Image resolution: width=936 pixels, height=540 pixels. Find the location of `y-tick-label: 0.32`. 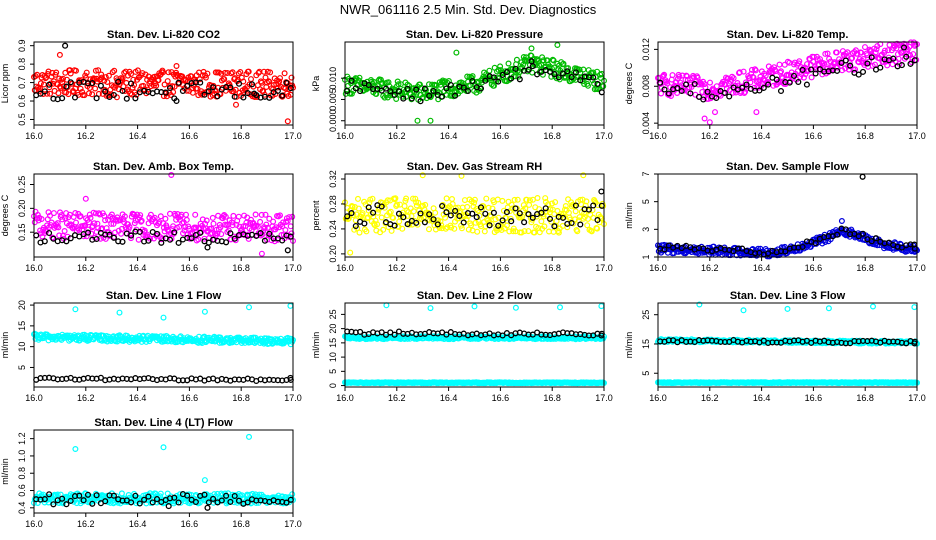

y-tick-label: 0.32 is located at coordinates (333, 179).